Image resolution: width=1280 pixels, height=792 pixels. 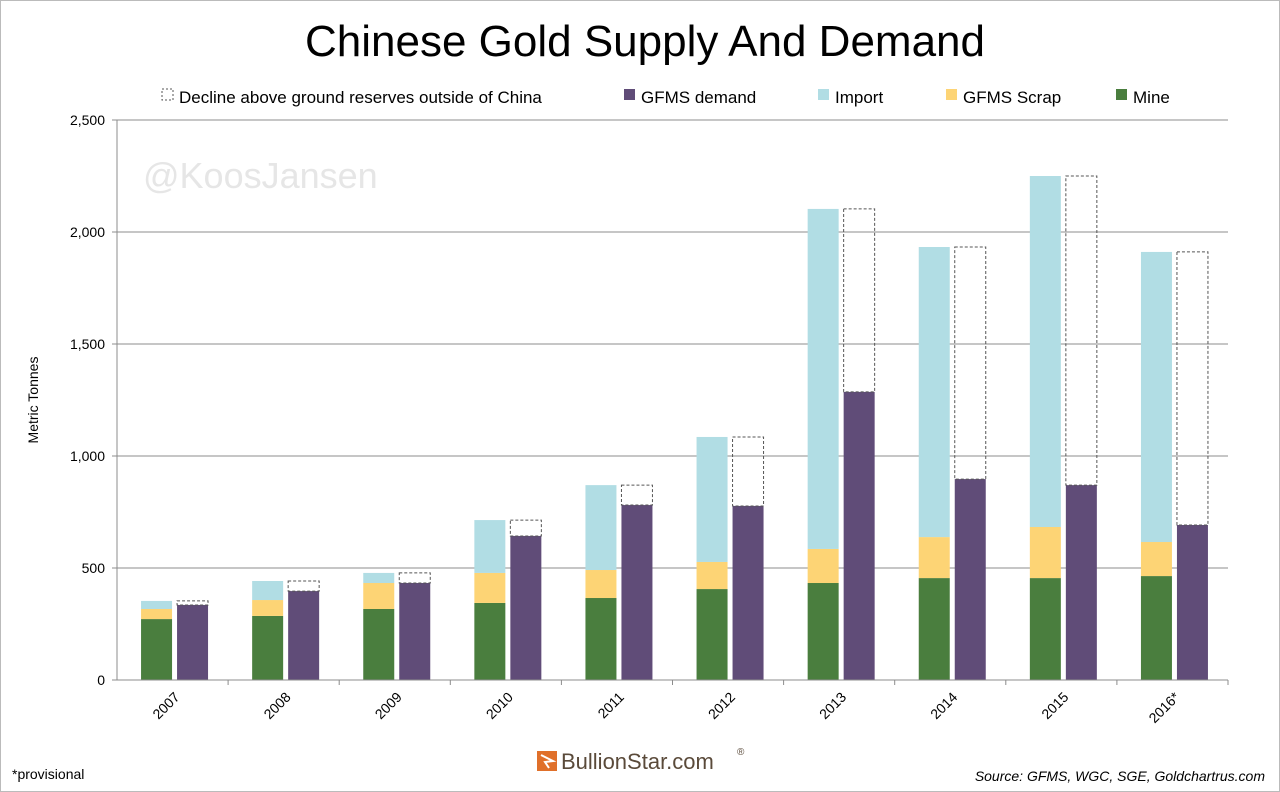 I want to click on y-tick-label: 2,000, so click(x=87, y=232).